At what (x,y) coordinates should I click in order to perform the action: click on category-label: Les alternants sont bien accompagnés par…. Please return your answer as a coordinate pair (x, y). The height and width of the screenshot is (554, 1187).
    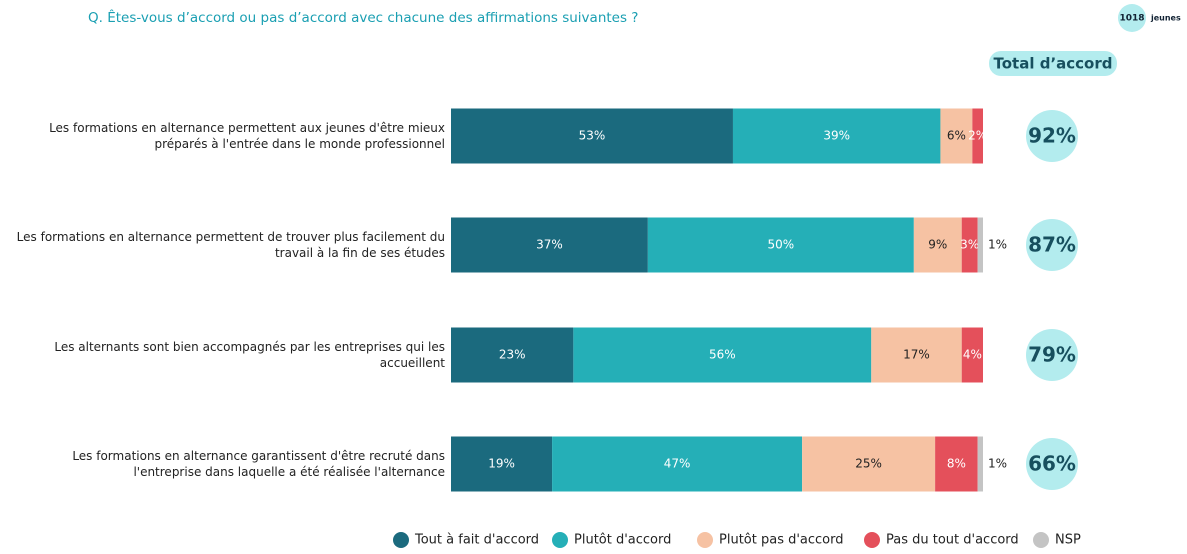
    Looking at the image, I should click on (249, 355).